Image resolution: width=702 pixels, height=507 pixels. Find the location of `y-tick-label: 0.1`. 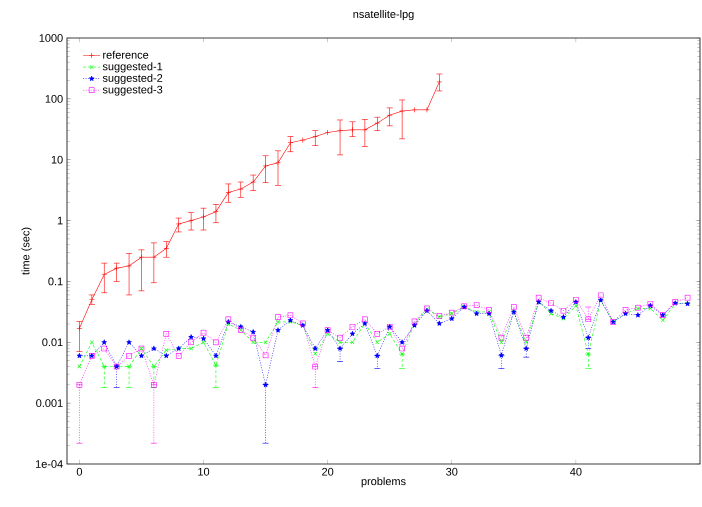

y-tick-label: 0.1 is located at coordinates (55, 282).